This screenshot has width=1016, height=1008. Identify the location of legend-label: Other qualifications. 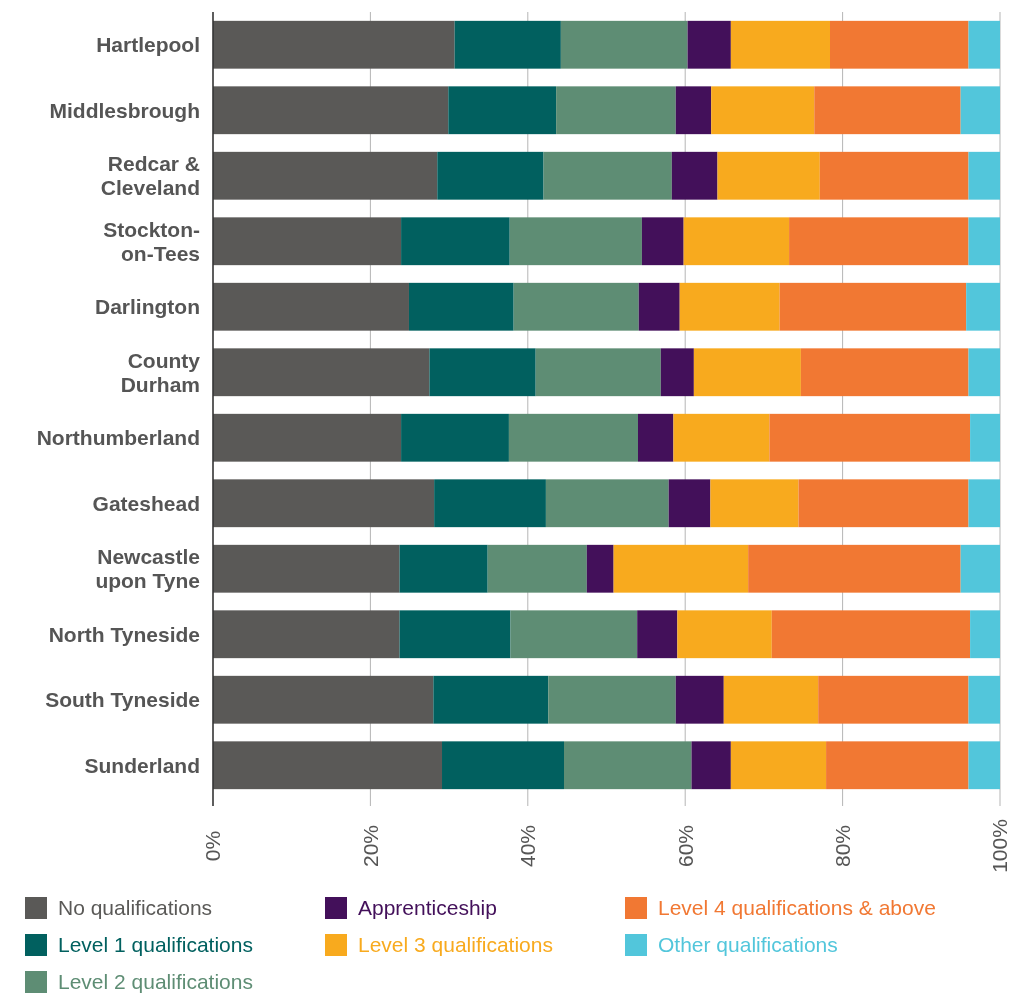
(748, 945).